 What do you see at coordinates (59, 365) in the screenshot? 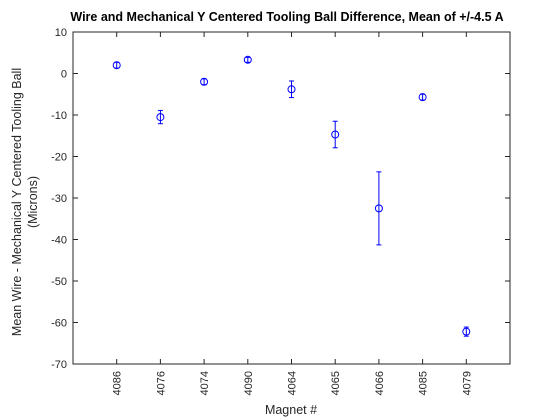
I see `y-tick-label: -70` at bounding box center [59, 365].